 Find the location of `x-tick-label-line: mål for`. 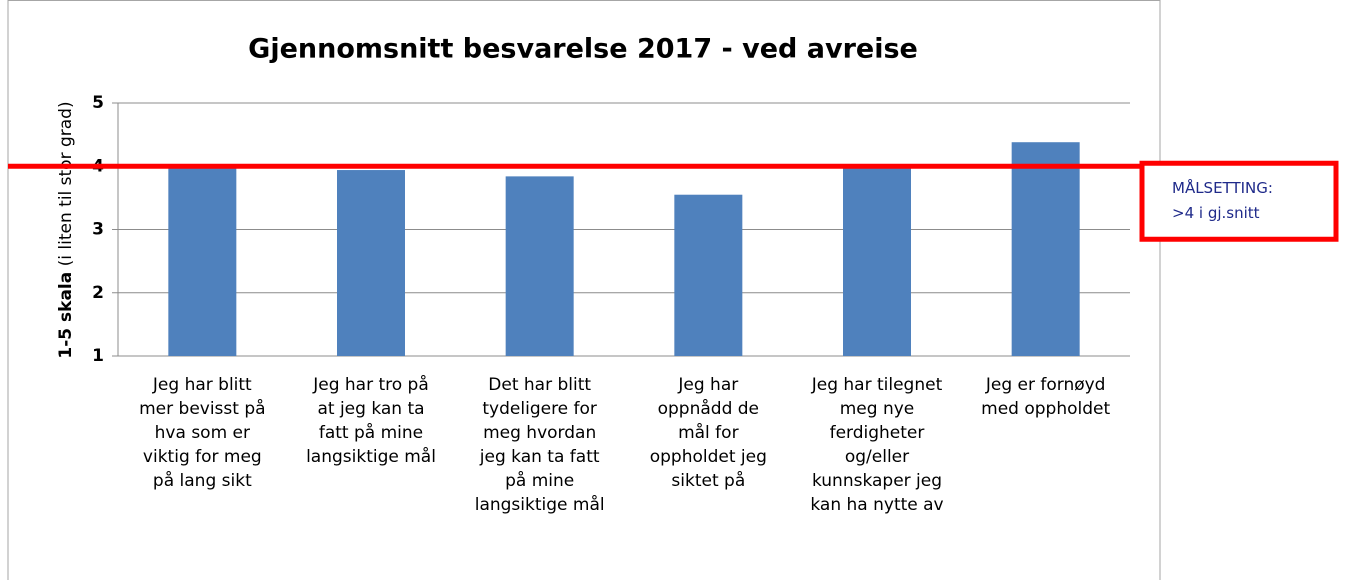

x-tick-label-line: mål for is located at coordinates (708, 432).